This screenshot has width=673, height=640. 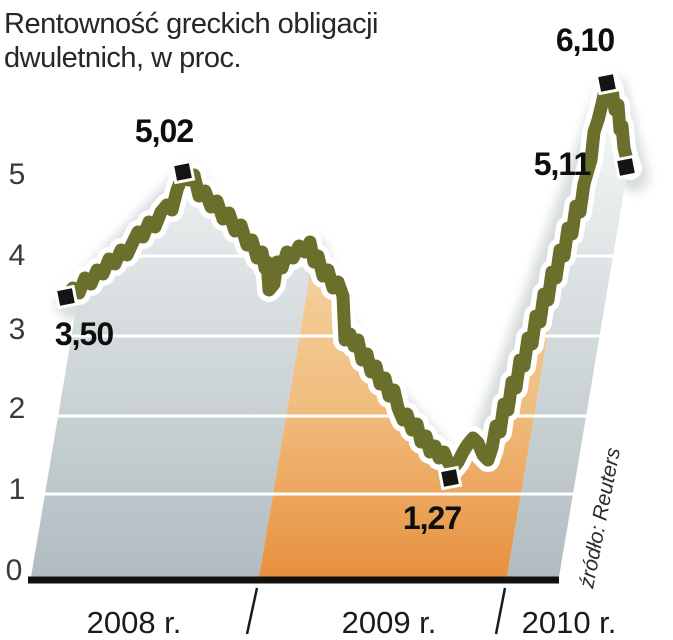 I want to click on point-label-6-10: 6,10, so click(x=585, y=40).